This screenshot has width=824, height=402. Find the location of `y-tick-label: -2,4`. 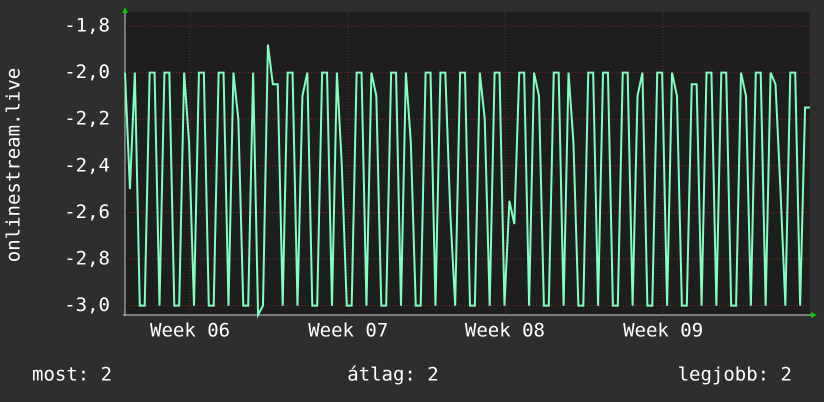

y-tick-label: -2,4 is located at coordinates (87, 165).